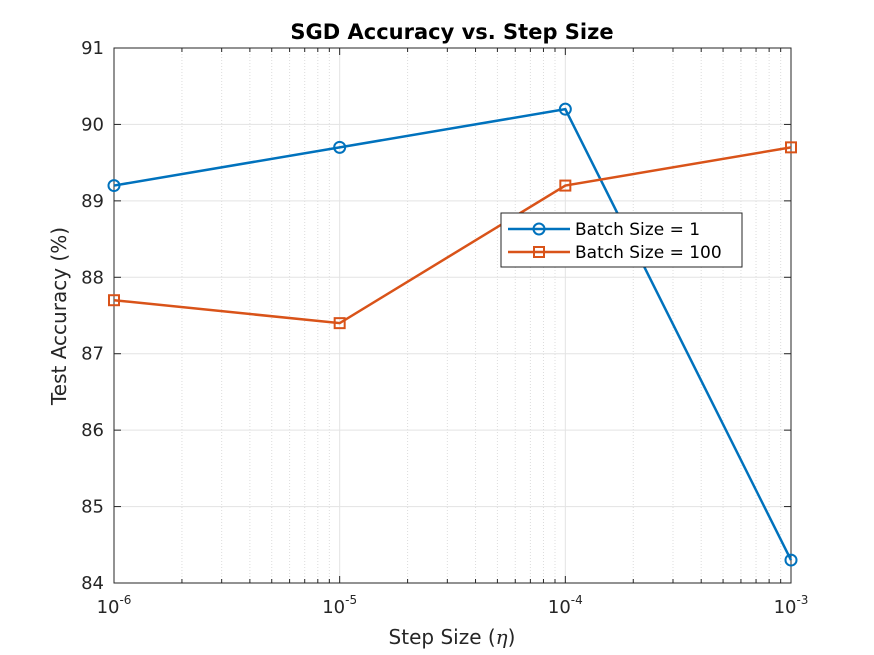  I want to click on legend-label: Batch Size = 100, so click(648, 253).